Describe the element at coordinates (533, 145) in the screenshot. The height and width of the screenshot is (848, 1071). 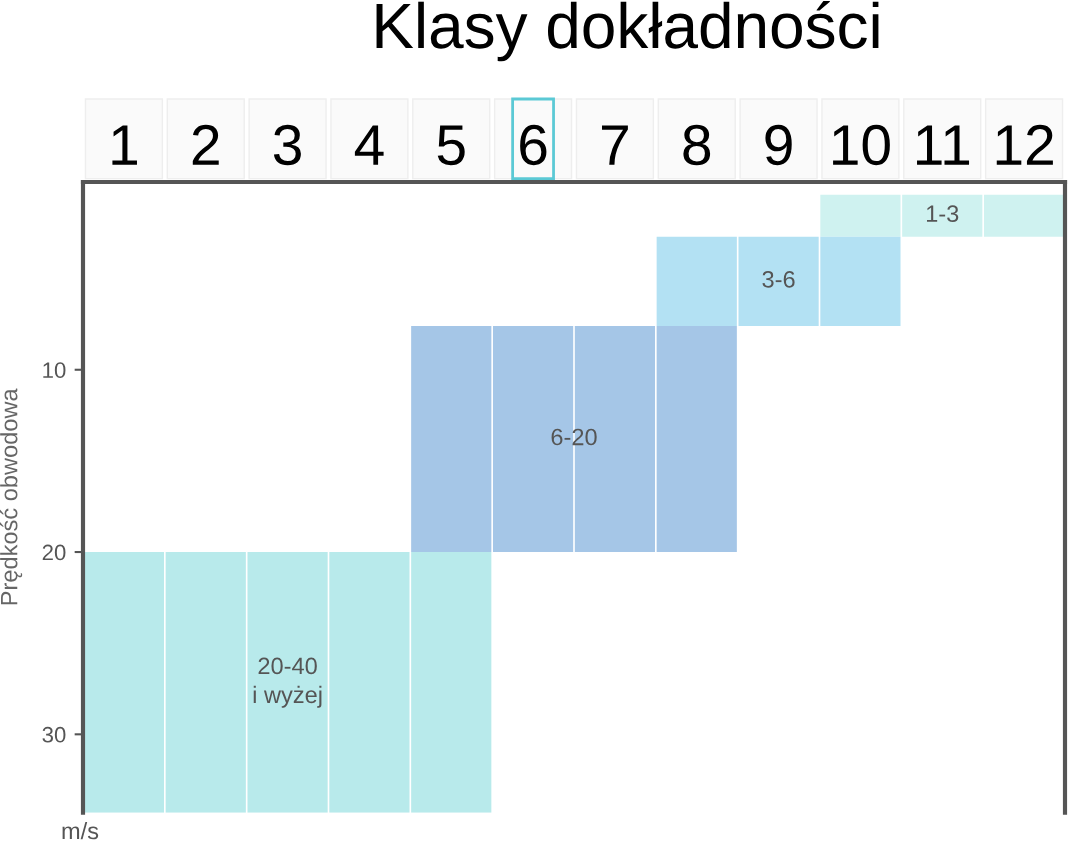
I see `x-tick-label: 6` at that location.